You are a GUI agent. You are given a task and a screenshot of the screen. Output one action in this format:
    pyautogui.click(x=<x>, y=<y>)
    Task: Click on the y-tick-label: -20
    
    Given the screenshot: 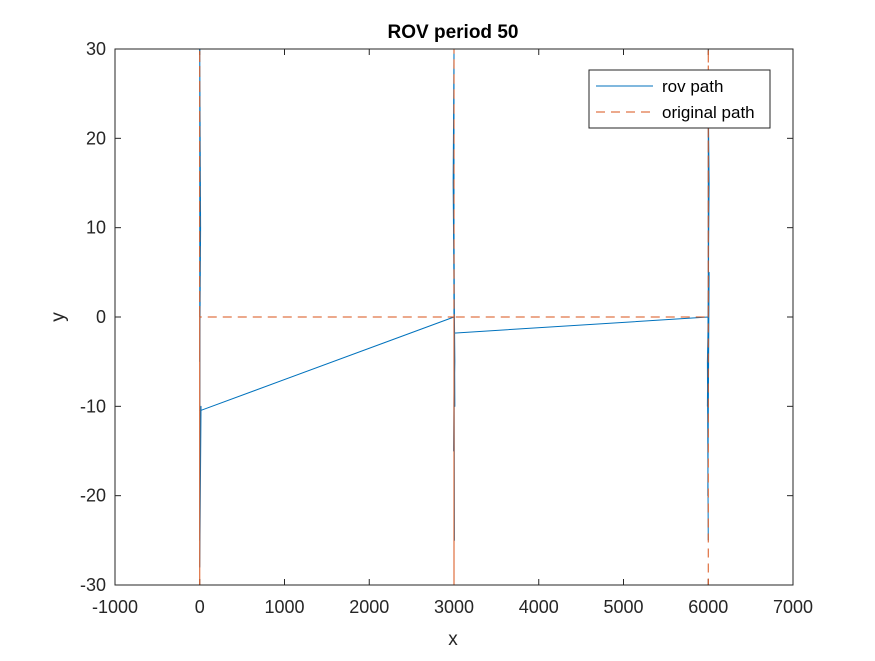 What is the action you would take?
    pyautogui.click(x=93, y=496)
    